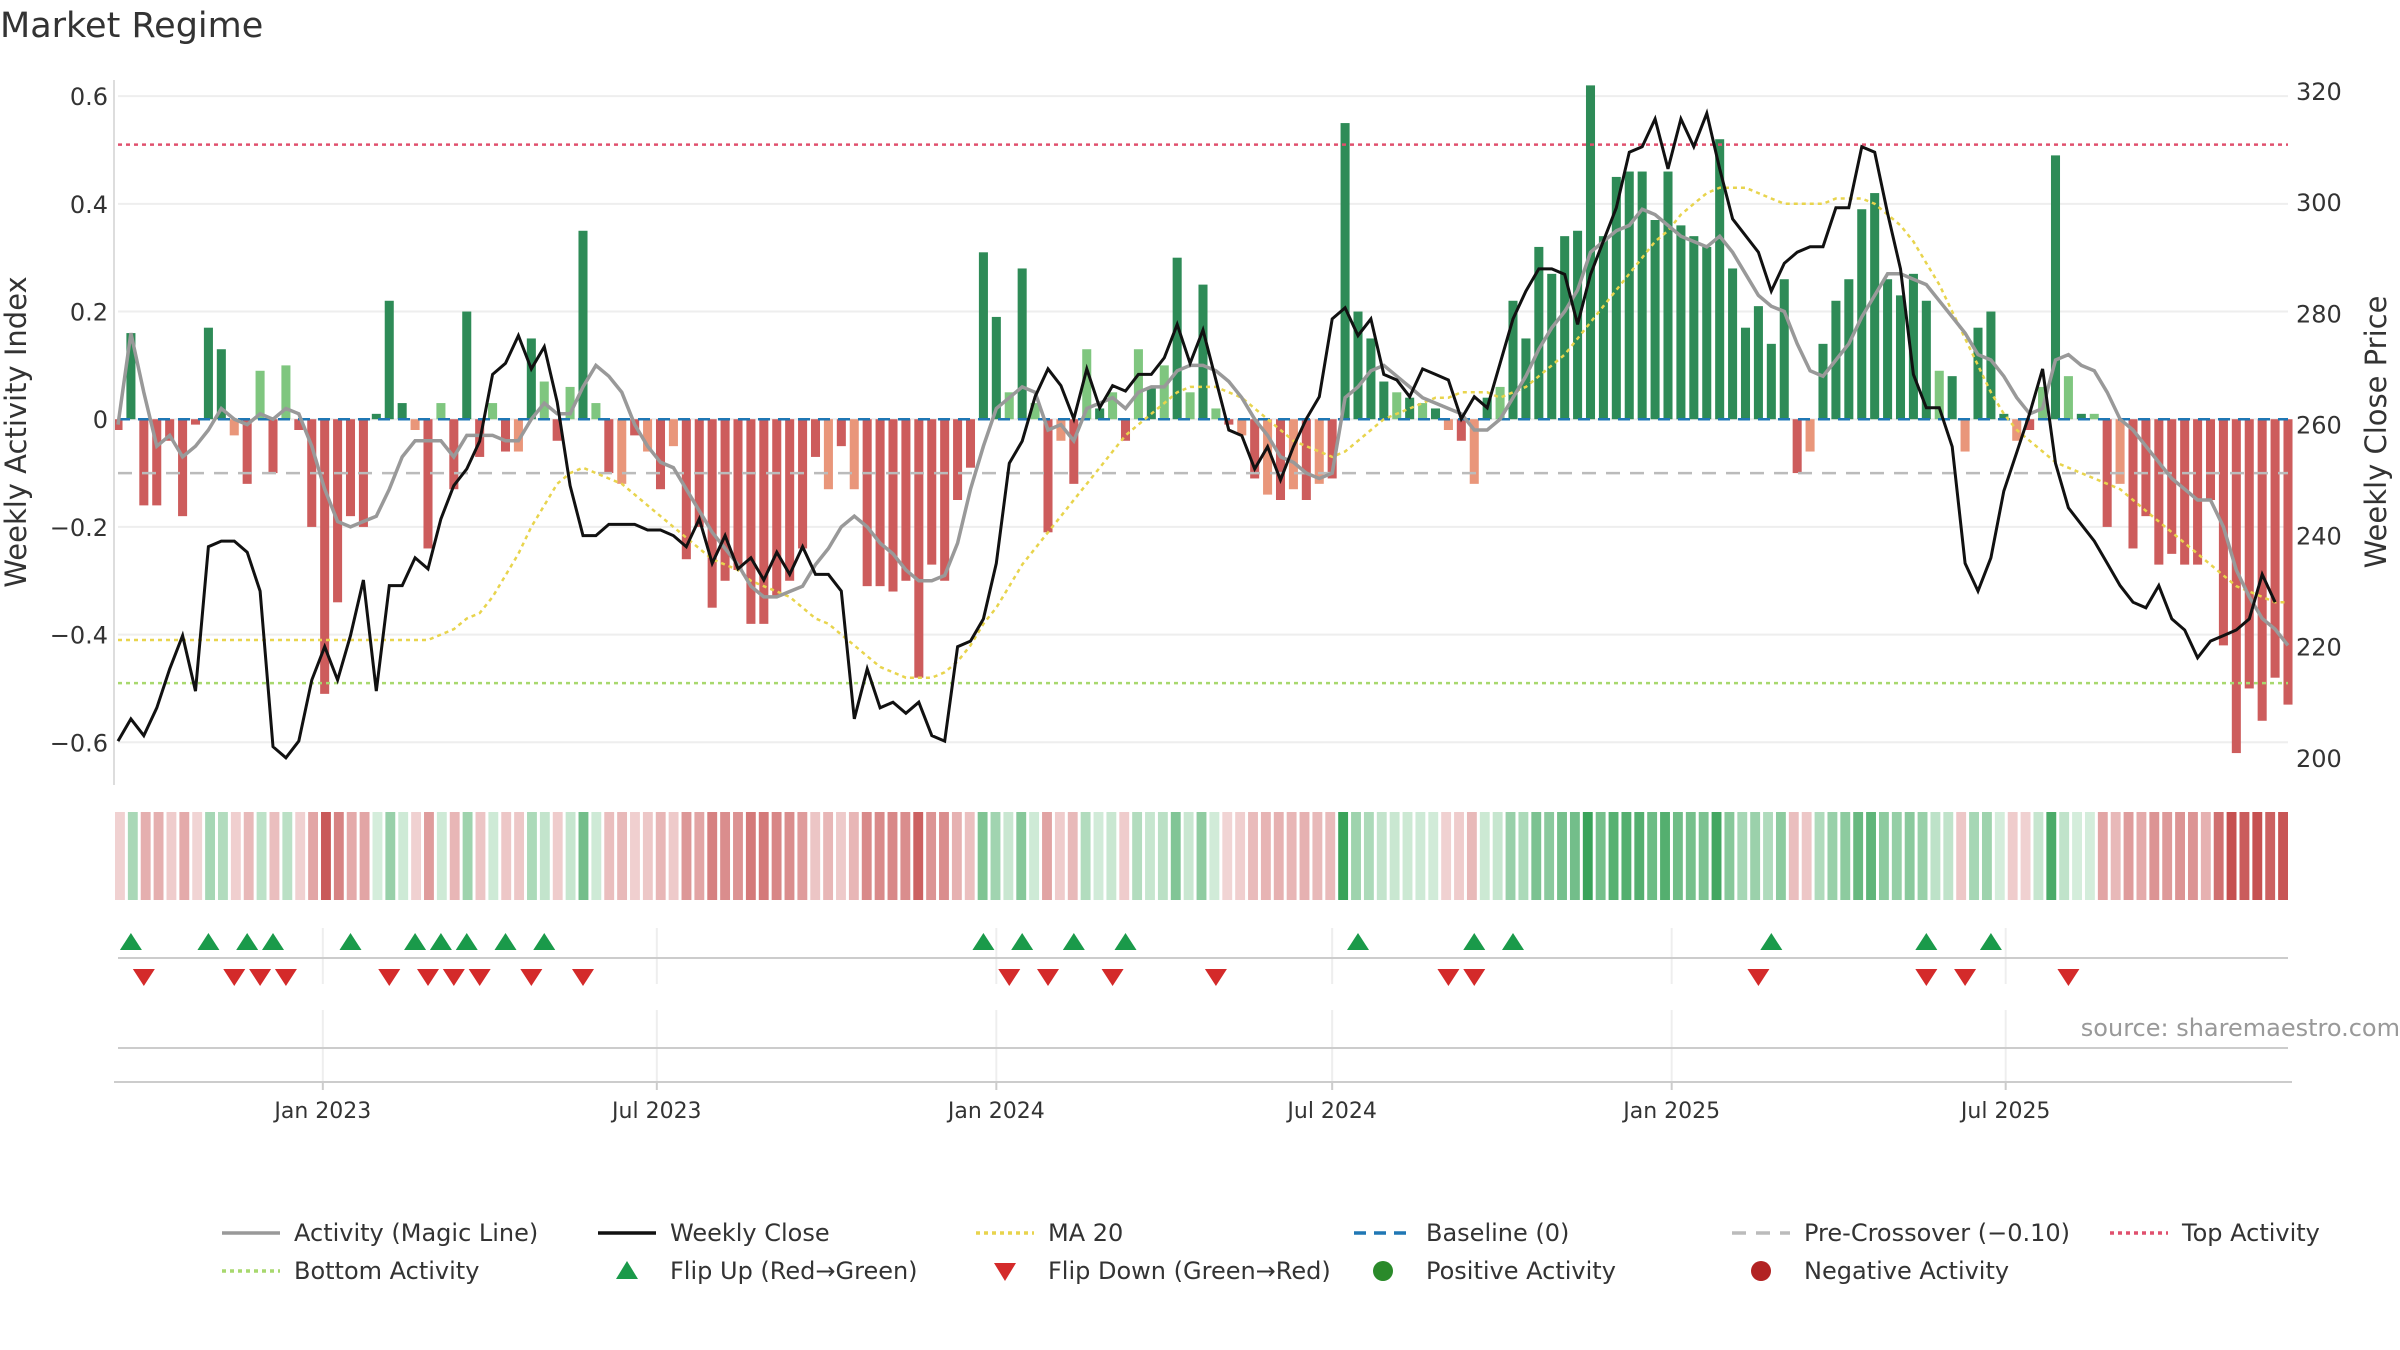  What do you see at coordinates (89, 97) in the screenshot?
I see `left-tick-label: 0.6` at bounding box center [89, 97].